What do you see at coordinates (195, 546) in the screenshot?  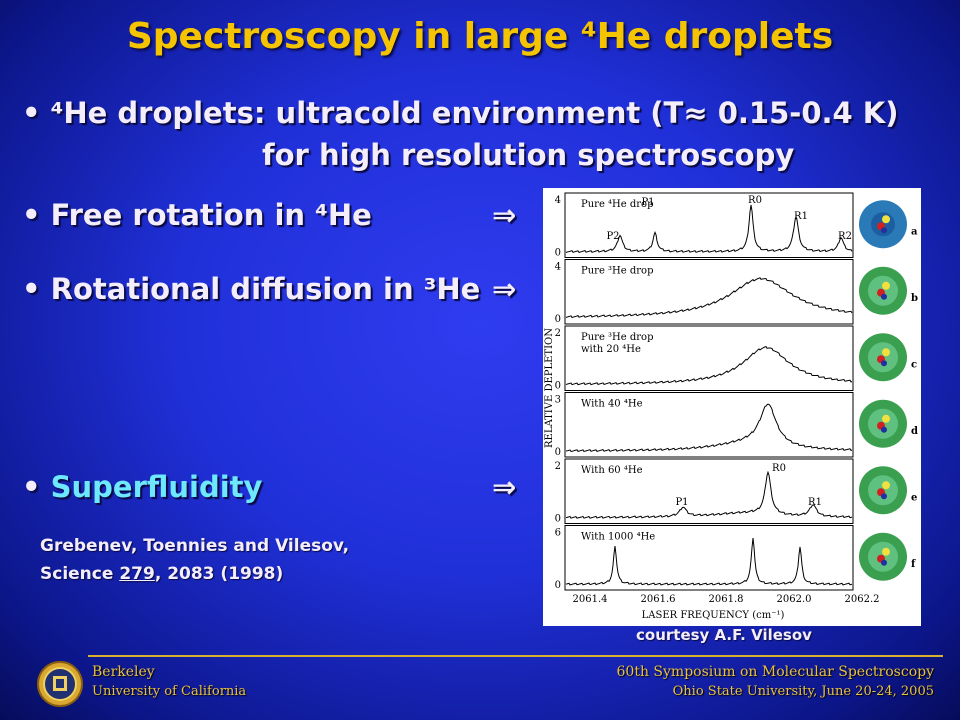 I see `reference-line: Grebenev, Toennies and Vilesov,` at bounding box center [195, 546].